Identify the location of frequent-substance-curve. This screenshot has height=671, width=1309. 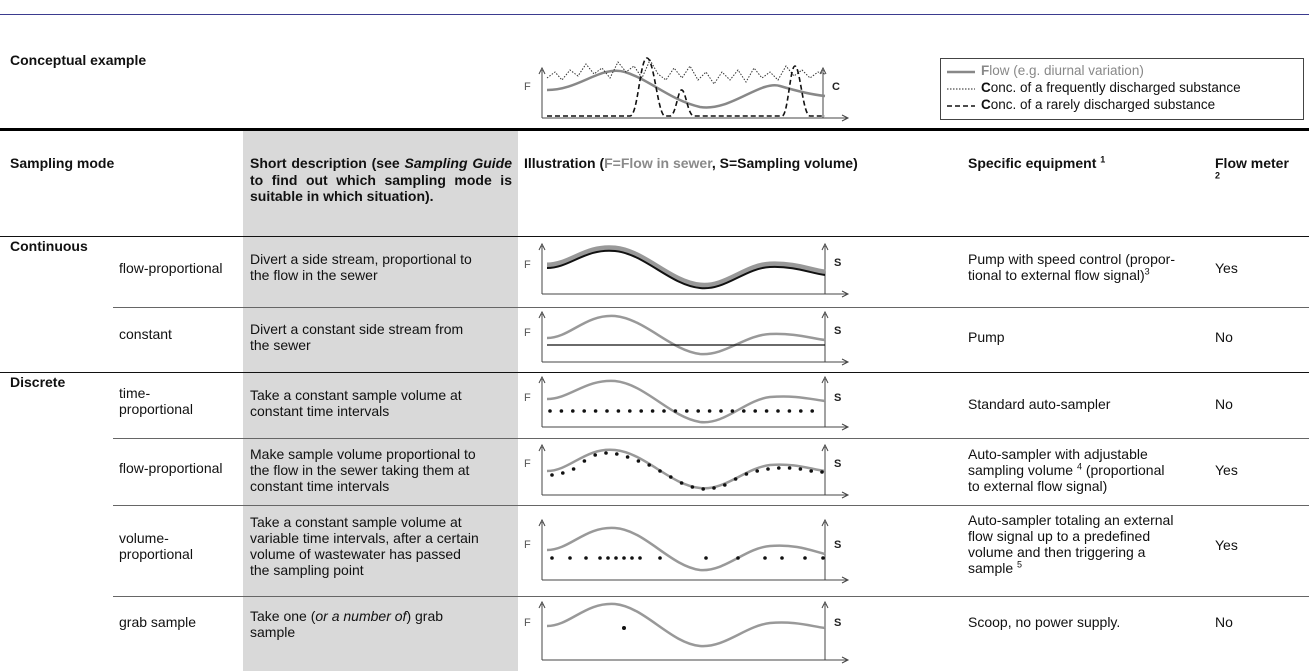
(686, 71).